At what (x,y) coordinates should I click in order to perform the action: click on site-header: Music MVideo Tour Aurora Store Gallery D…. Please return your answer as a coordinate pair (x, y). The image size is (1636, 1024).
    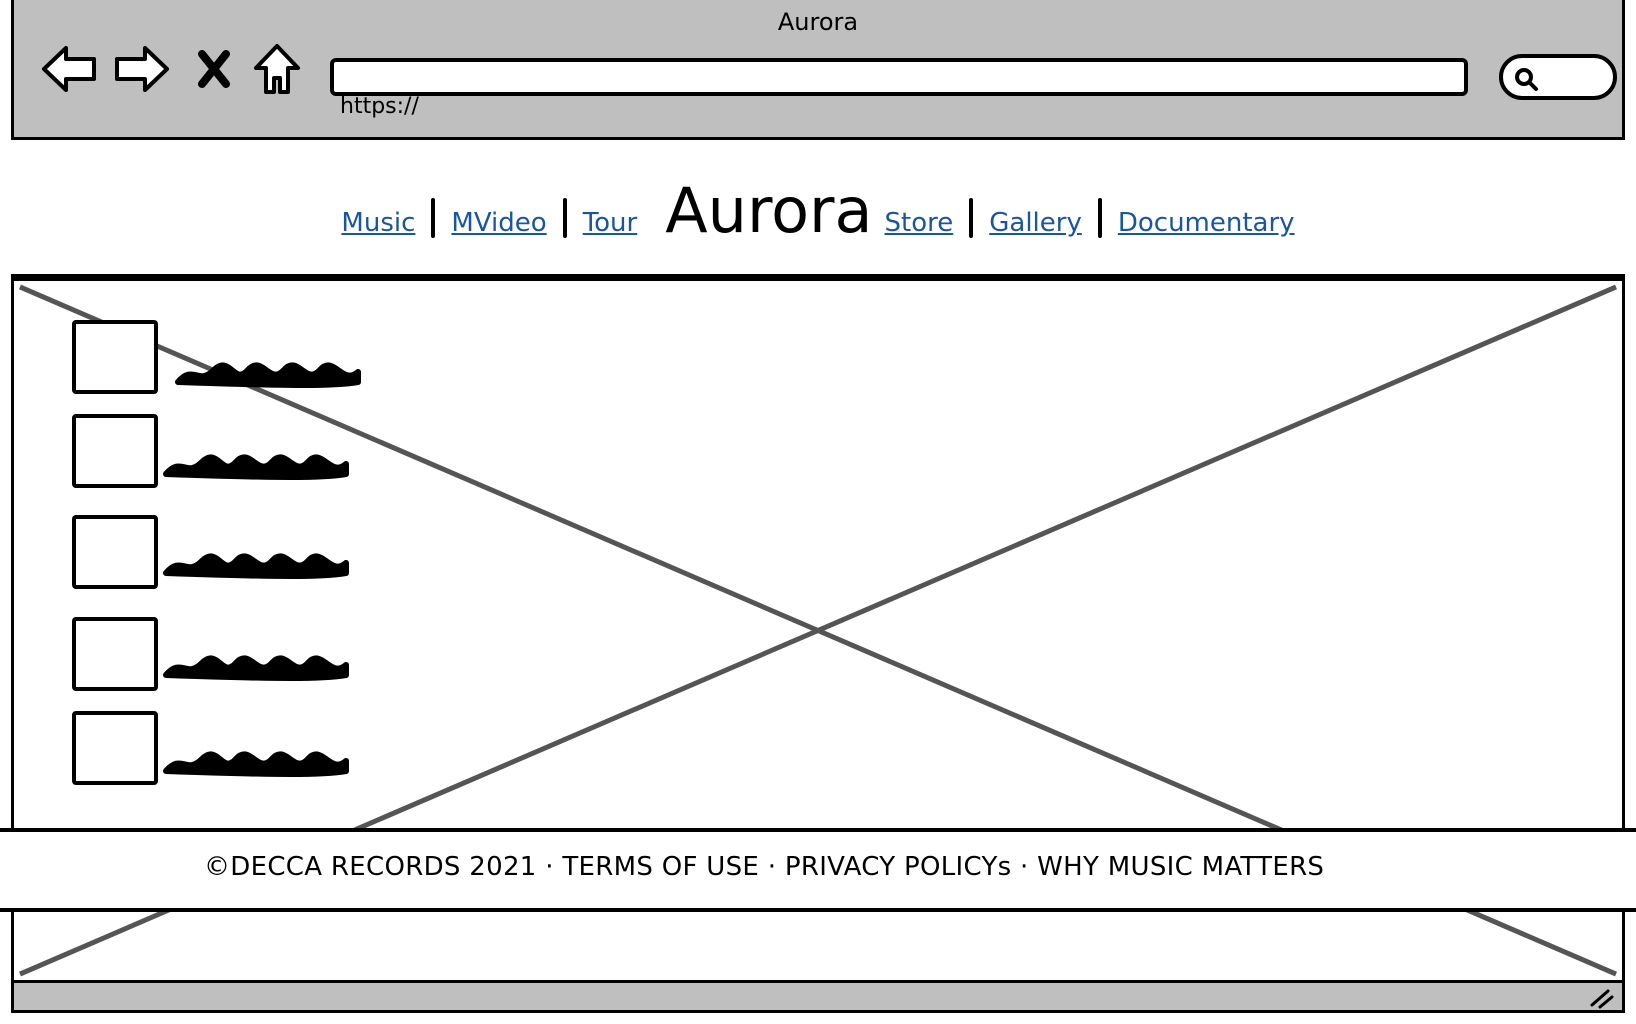
    Looking at the image, I should click on (818, 209).